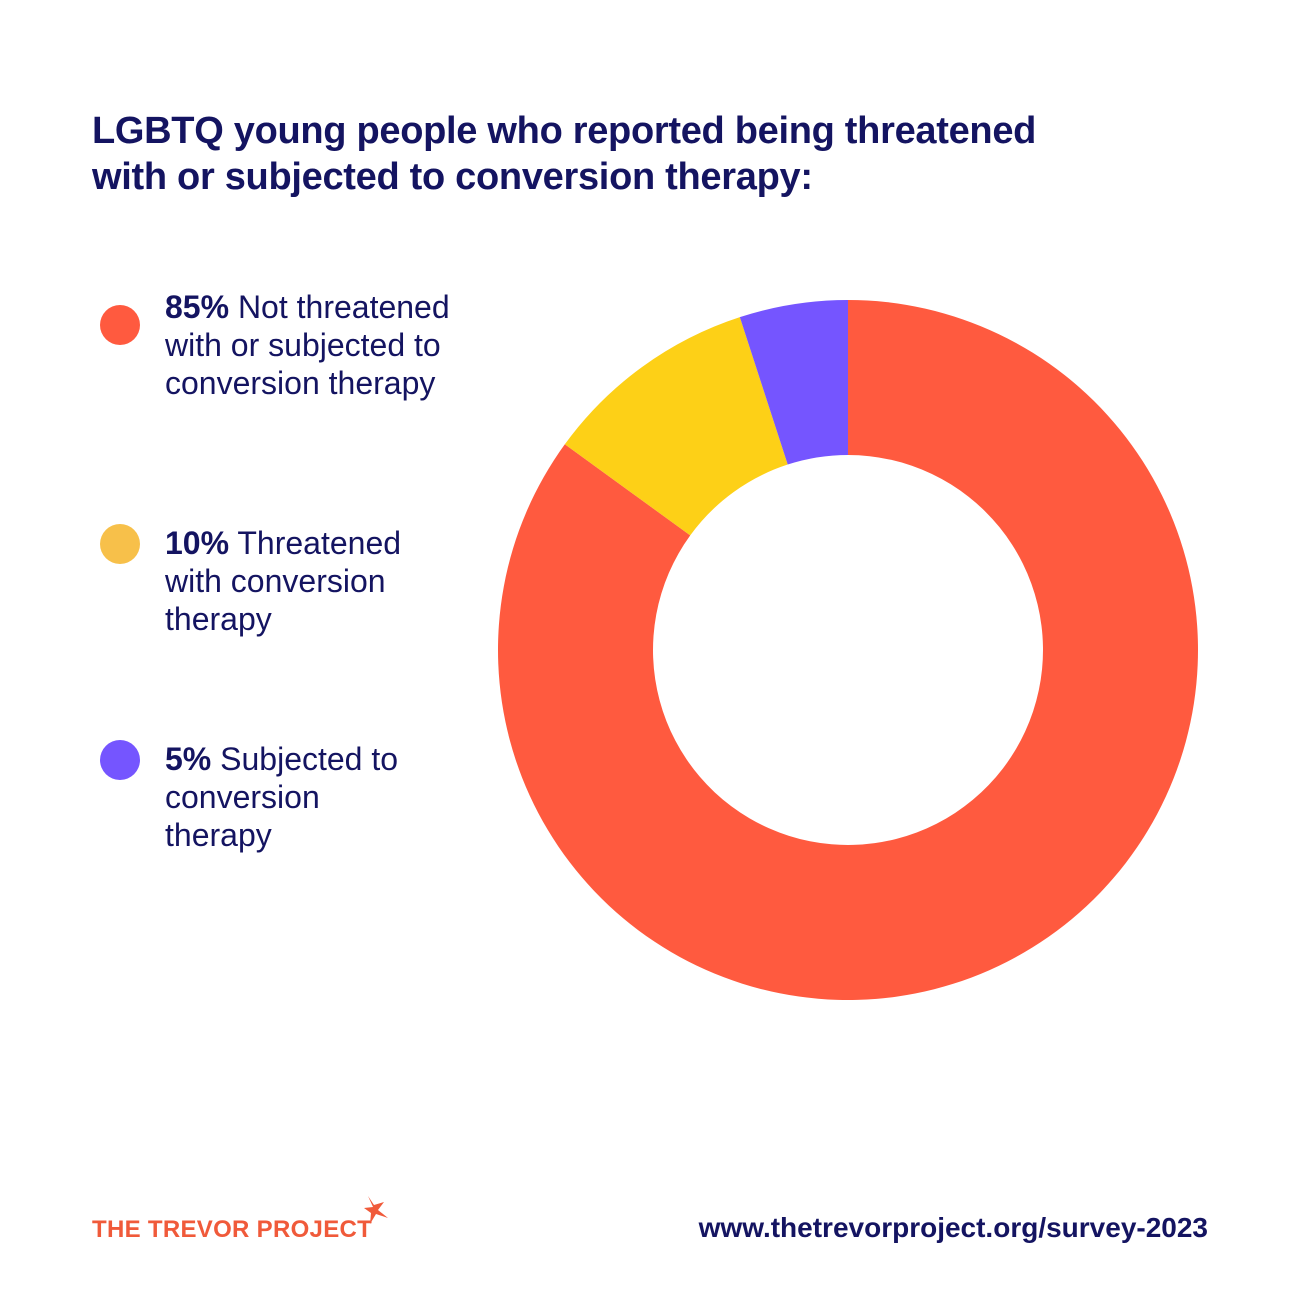 The width and height of the screenshot is (1300, 1300). I want to click on survey-url: www.thetrevorproject.org/survey-2023, so click(953, 1227).